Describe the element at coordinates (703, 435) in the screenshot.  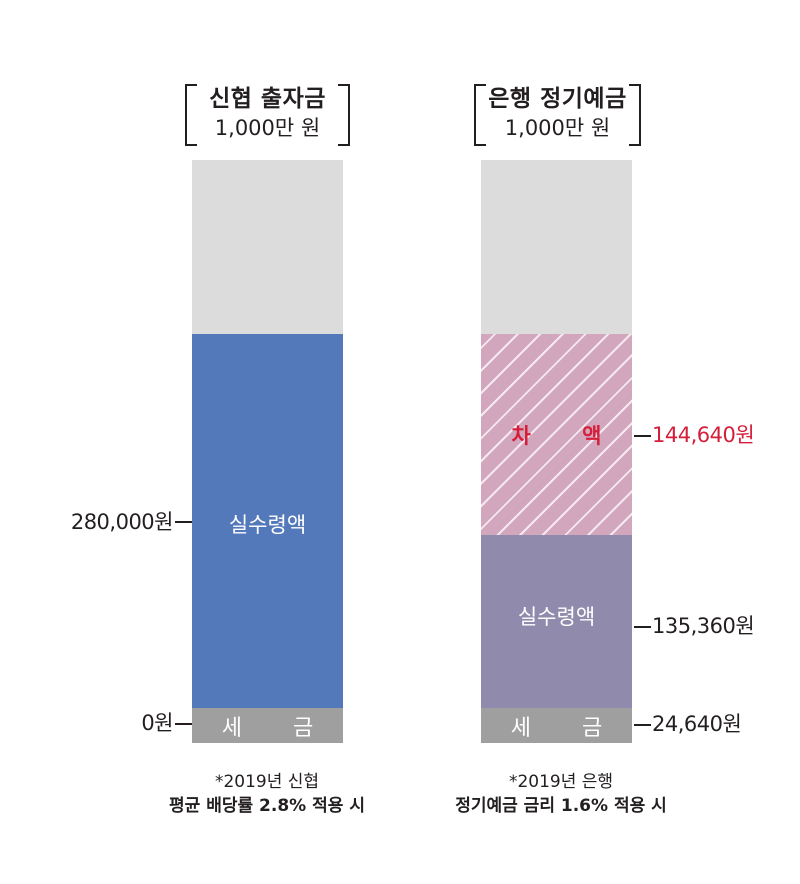
I see `difference-value-label: 144,640원` at that location.